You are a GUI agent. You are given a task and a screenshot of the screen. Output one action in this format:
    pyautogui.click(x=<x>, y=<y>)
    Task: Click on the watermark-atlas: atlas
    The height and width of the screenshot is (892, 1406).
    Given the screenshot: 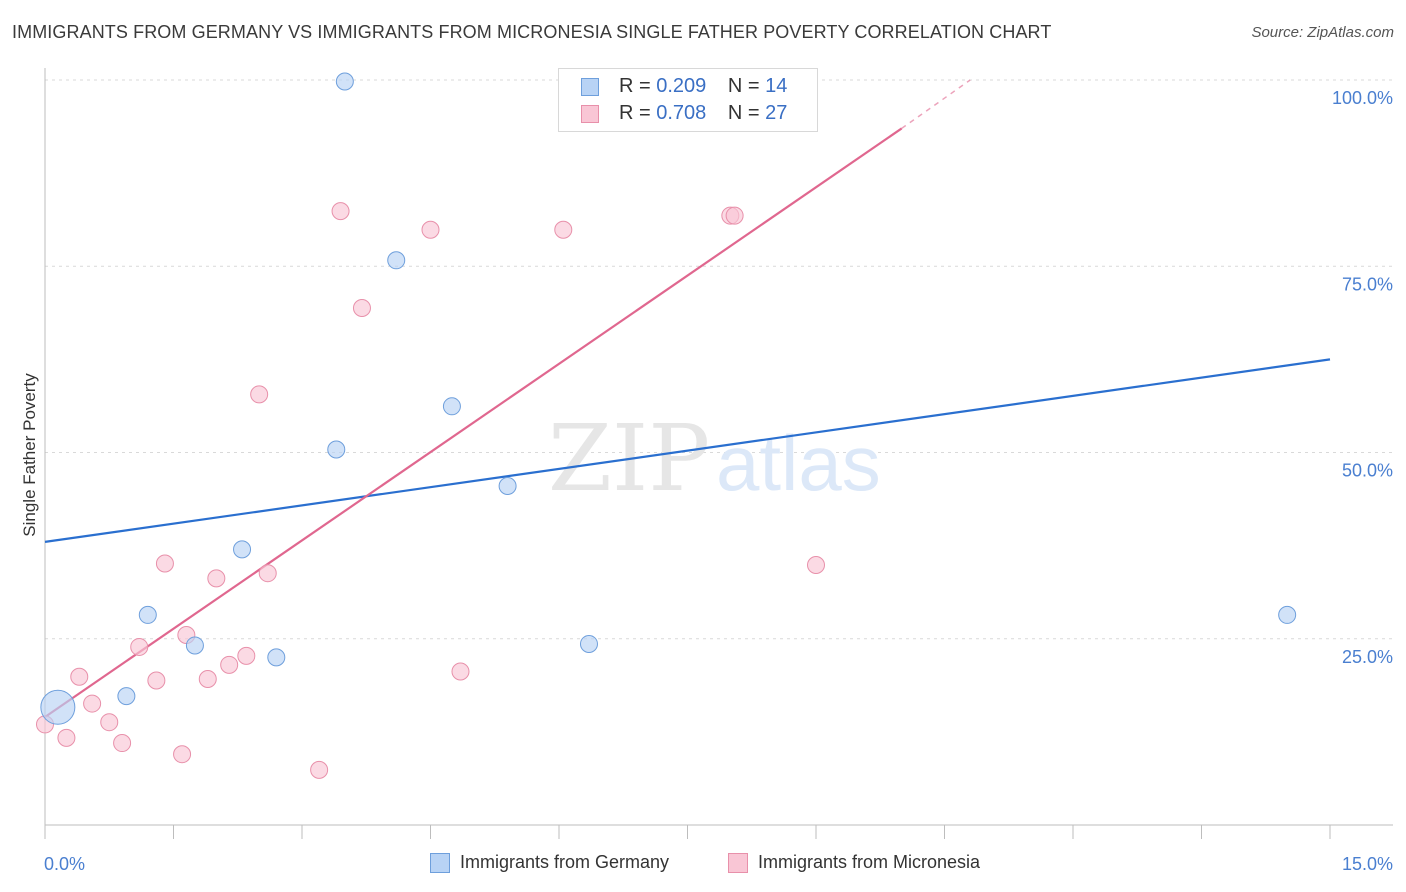 What is the action you would take?
    pyautogui.click(x=798, y=463)
    